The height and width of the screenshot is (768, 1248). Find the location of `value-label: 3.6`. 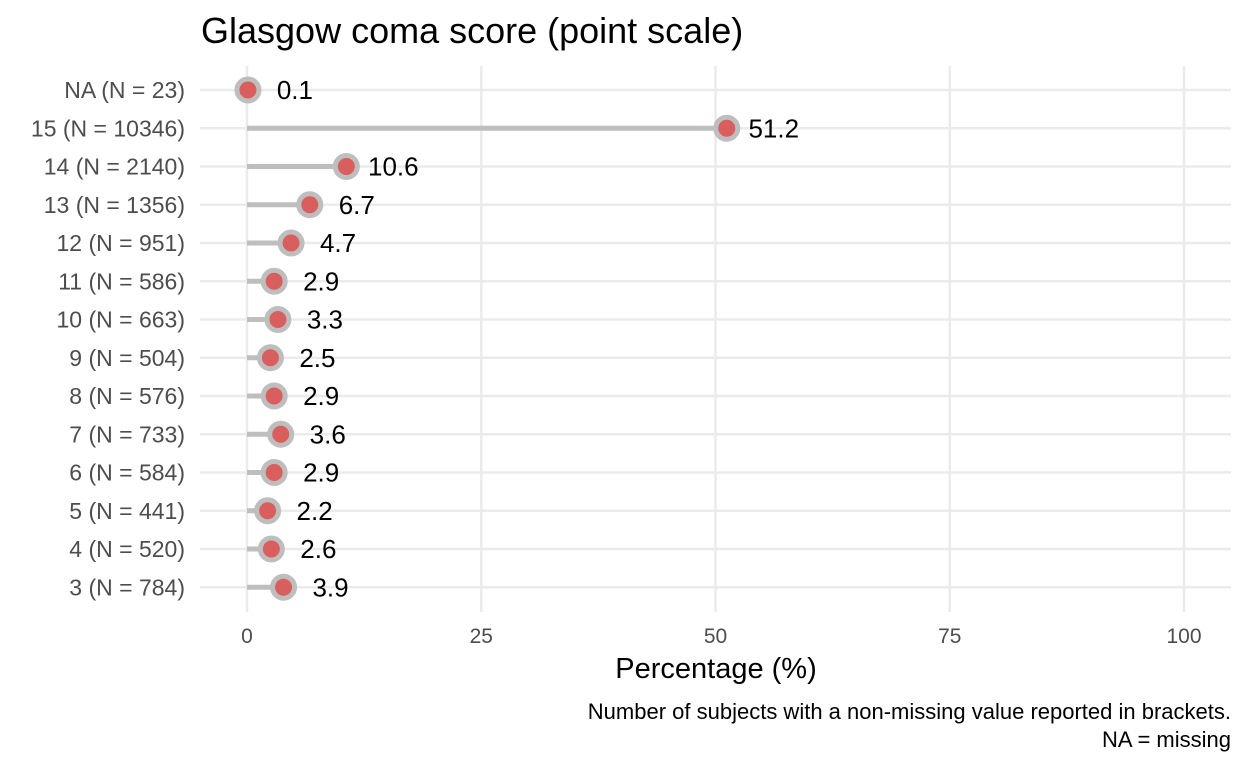

value-label: 3.6 is located at coordinates (328, 434).